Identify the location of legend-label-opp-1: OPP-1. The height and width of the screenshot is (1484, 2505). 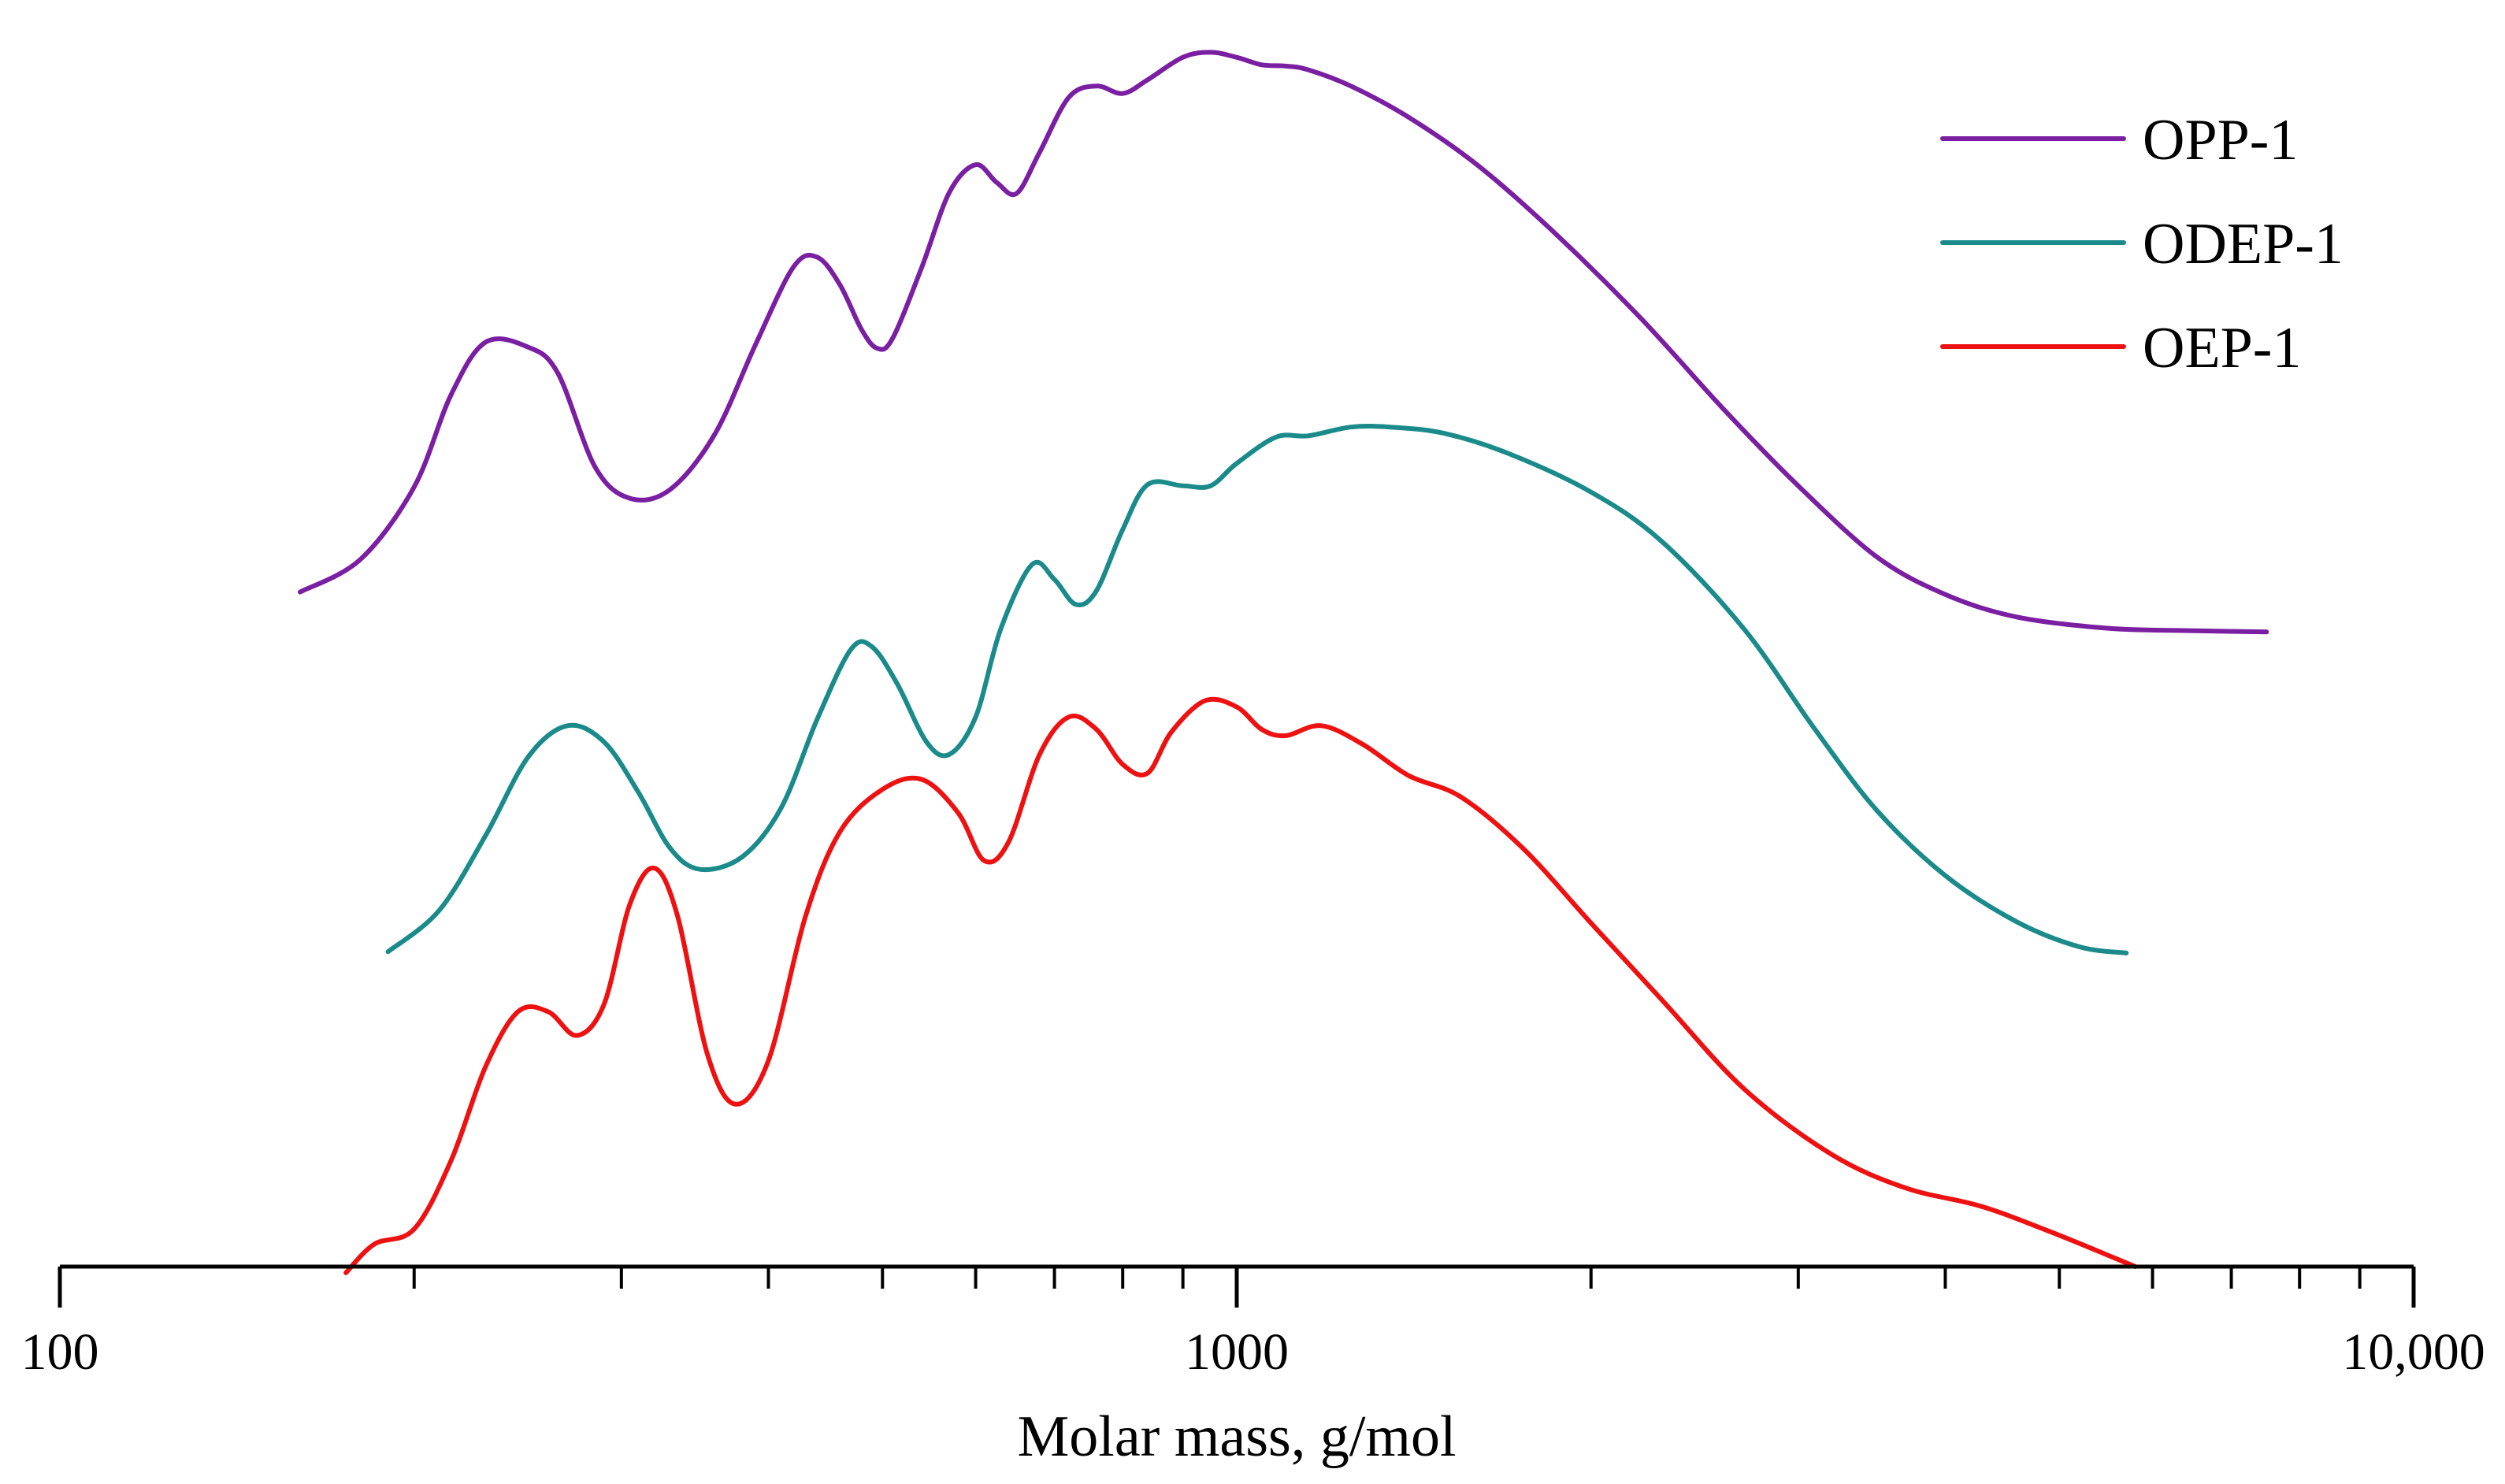
(2220, 140).